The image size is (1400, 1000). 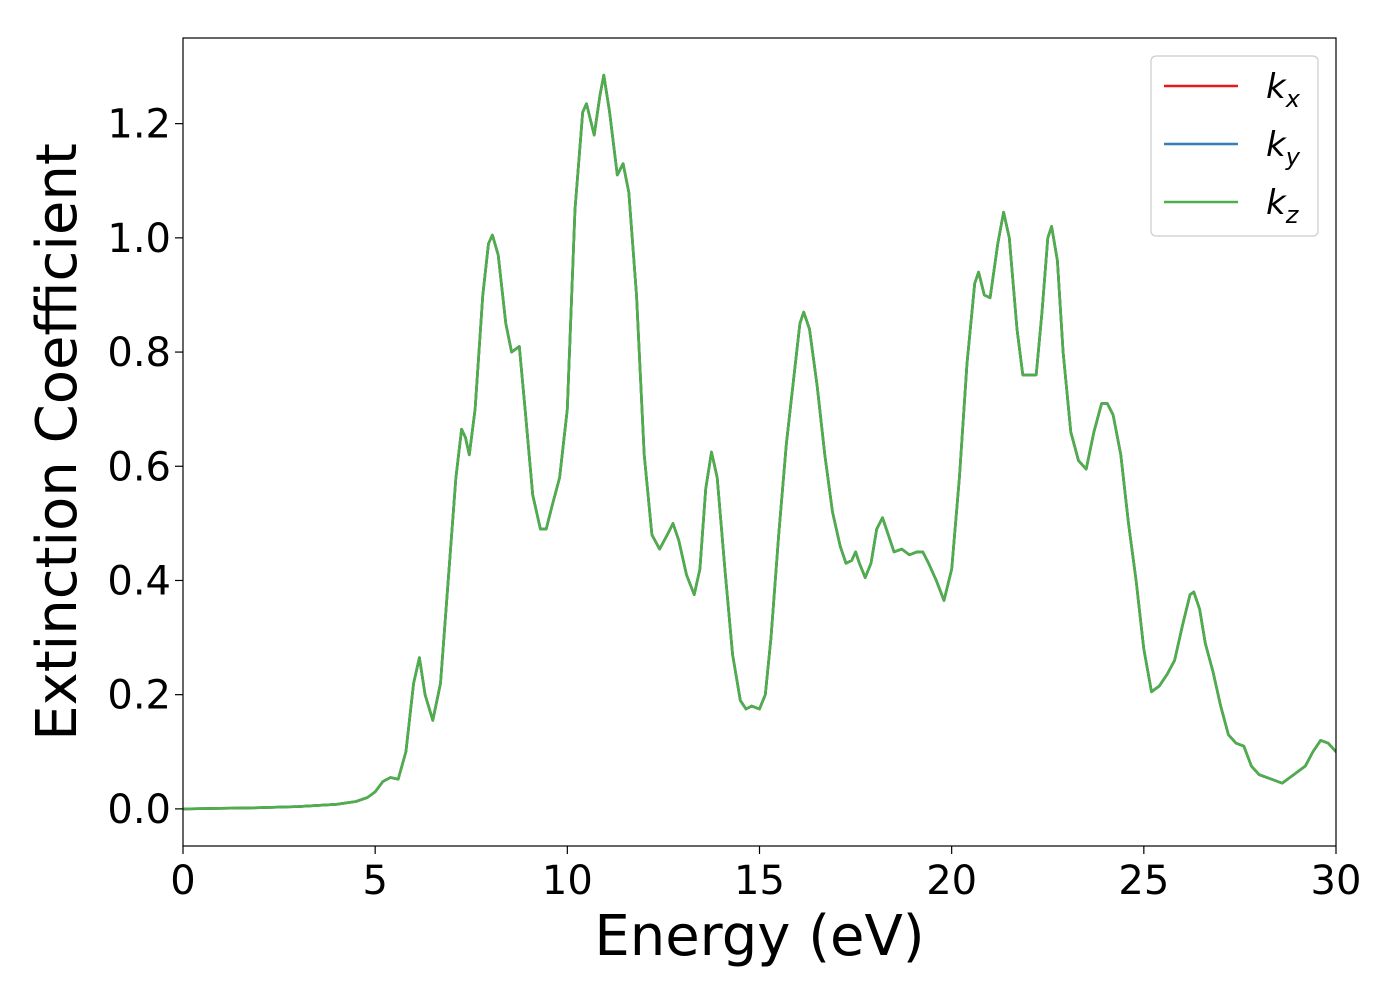 I want to click on legend-label: kx, so click(x=1283, y=90).